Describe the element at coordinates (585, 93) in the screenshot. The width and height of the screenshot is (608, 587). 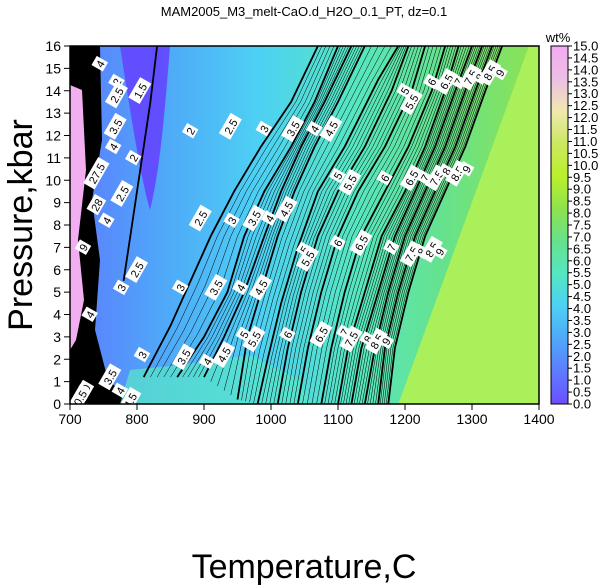
I see `colorbar-tick-label: 13.0` at that location.